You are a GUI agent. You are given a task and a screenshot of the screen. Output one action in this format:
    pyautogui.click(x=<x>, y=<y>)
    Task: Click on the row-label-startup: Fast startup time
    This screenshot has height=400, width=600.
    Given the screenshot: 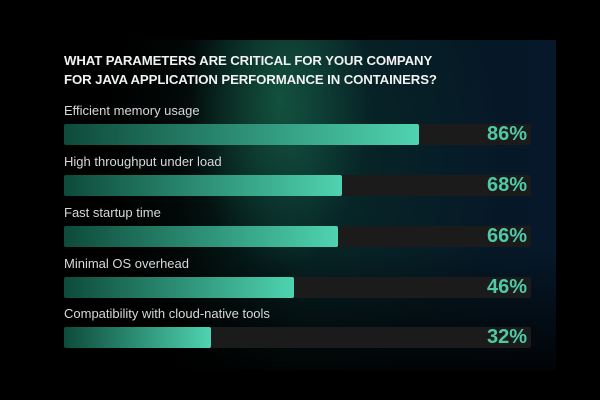 What is the action you would take?
    pyautogui.click(x=112, y=212)
    